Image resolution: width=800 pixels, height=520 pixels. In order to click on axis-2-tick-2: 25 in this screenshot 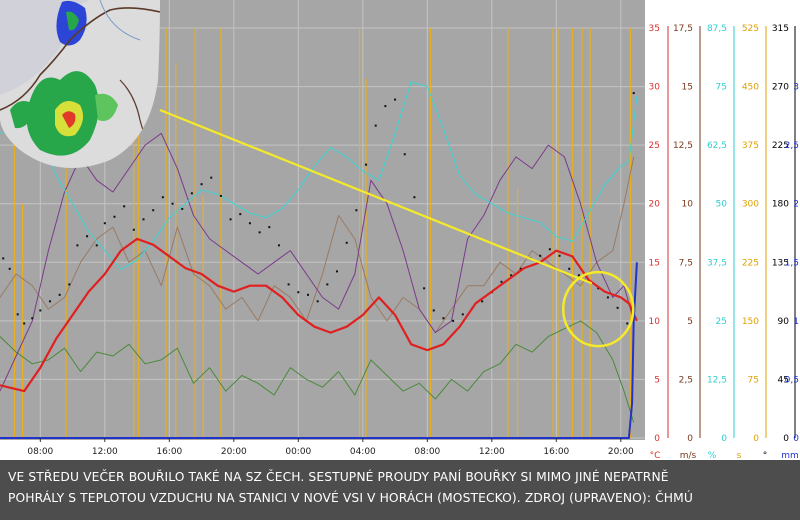, I will do `click(721, 322)`.